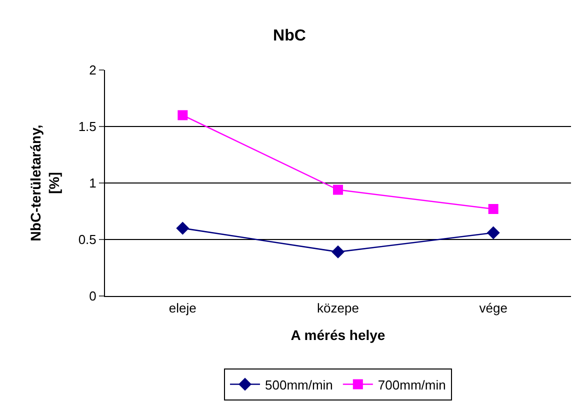  I want to click on legend-label: 700mm/min, so click(412, 384).